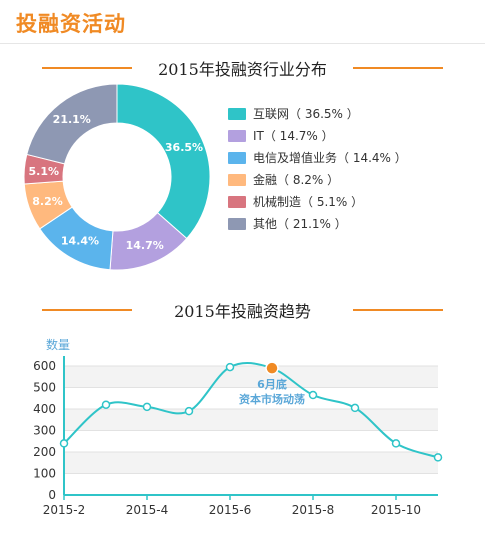 This screenshot has width=485, height=541. Describe the element at coordinates (313, 510) in the screenshot. I see `x-tick-label-3: 2015-8` at that location.